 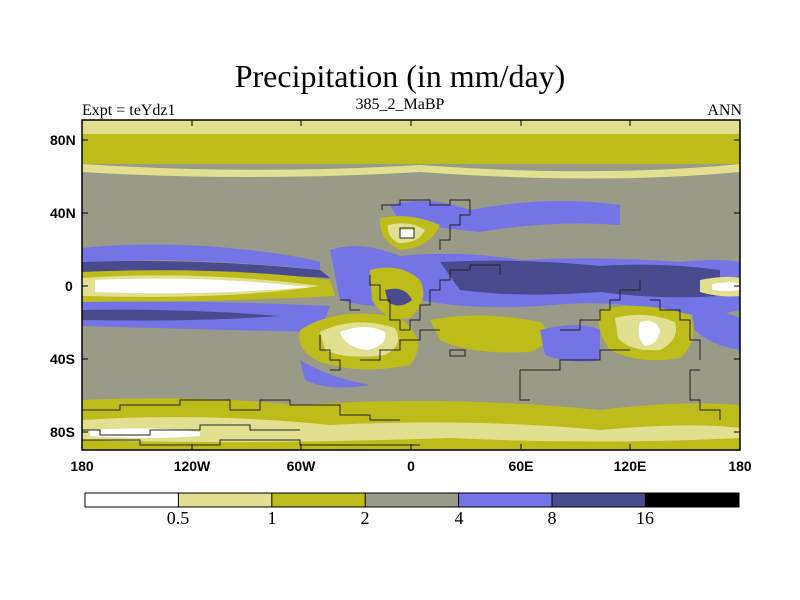 I want to click on colorbar-label-2: 2, so click(x=365, y=518).